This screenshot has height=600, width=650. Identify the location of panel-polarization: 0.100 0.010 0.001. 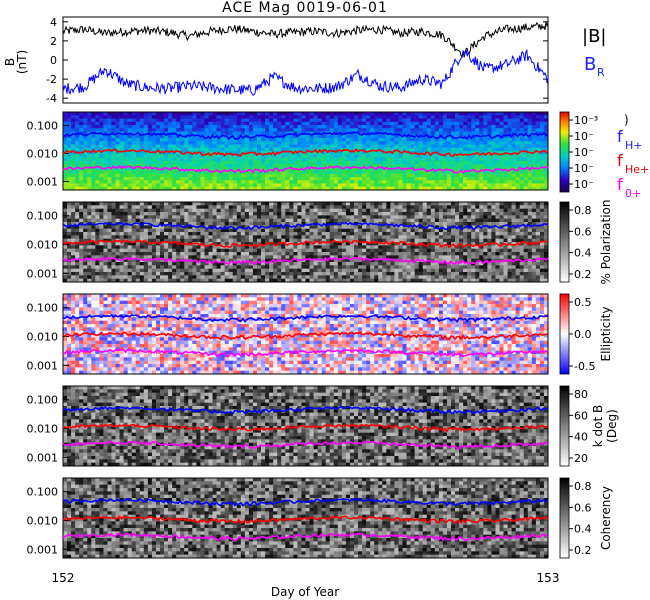
(288, 242).